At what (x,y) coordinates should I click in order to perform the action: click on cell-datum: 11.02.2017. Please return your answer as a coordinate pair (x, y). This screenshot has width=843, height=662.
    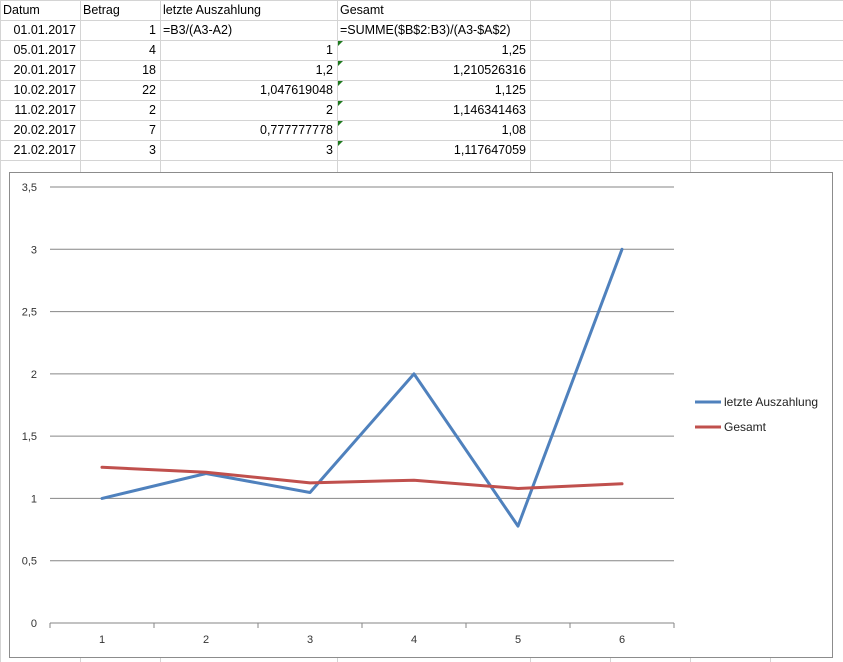
    Looking at the image, I should click on (45, 110).